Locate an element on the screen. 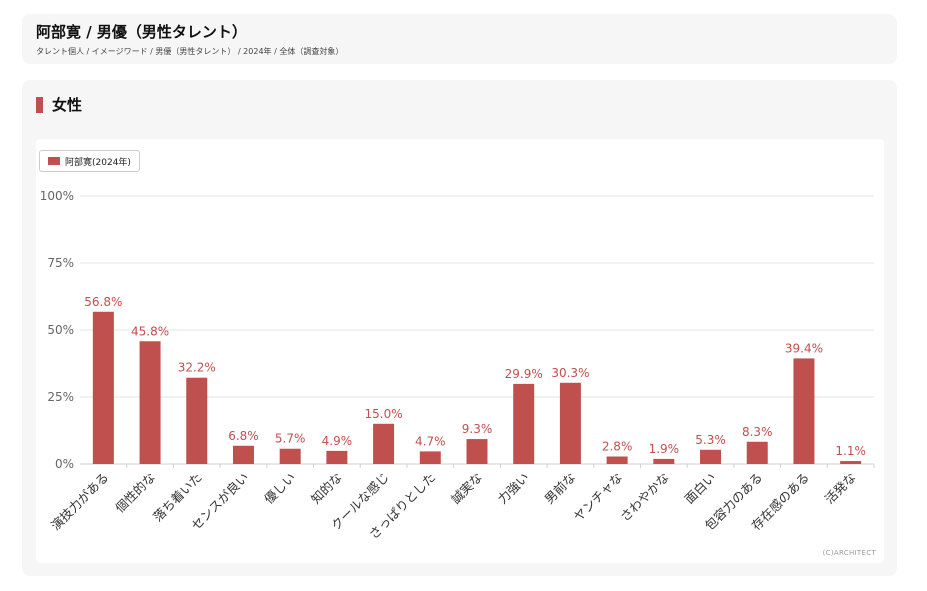  data-label: 4.7% is located at coordinates (430, 441).